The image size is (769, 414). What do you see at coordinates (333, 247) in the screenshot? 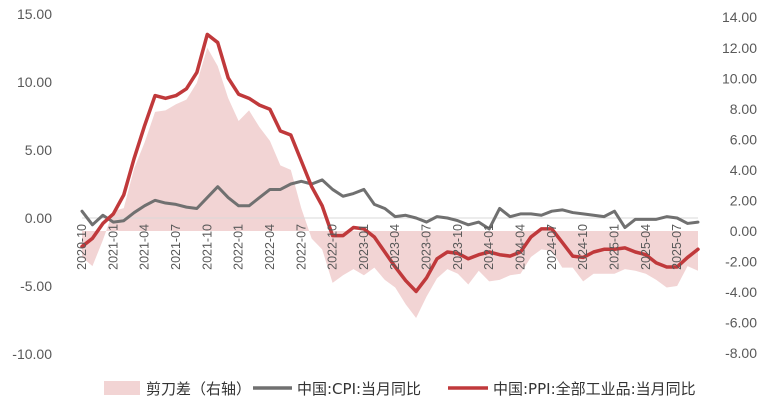
I see `x-tick-label: 2022-10` at bounding box center [333, 247].